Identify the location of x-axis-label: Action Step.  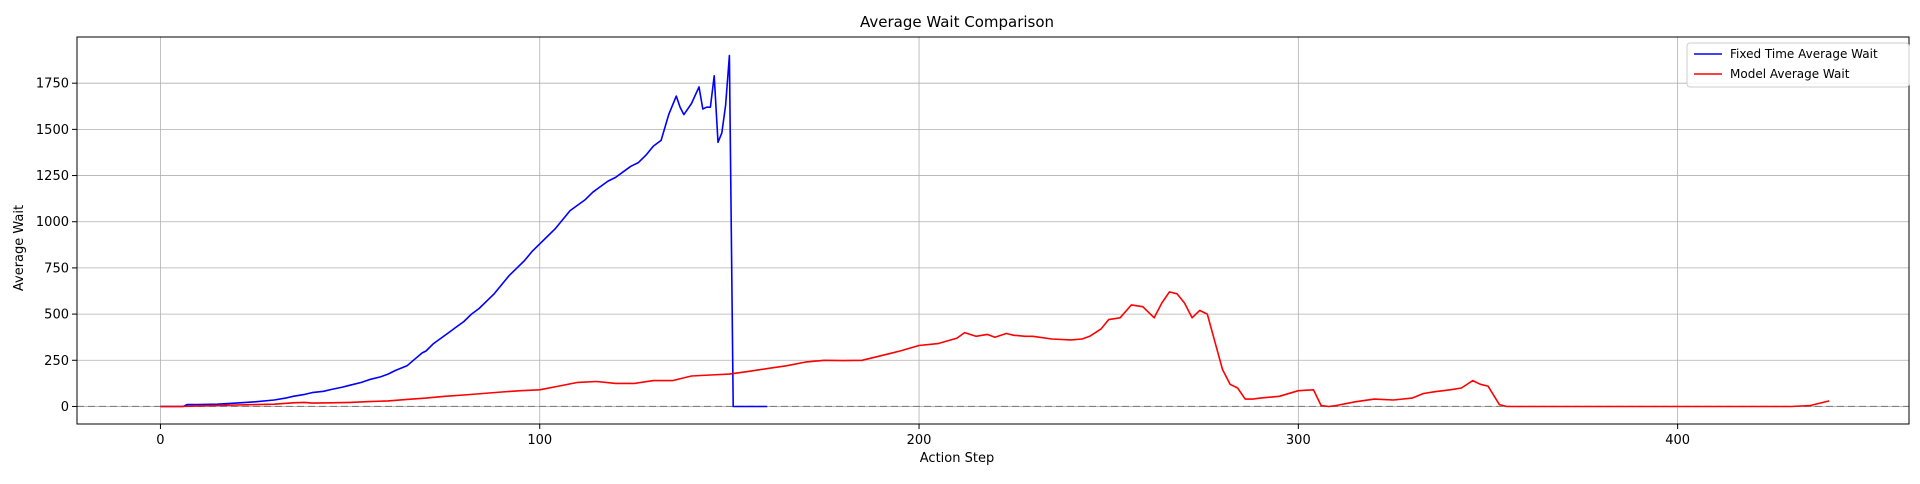
(957, 458).